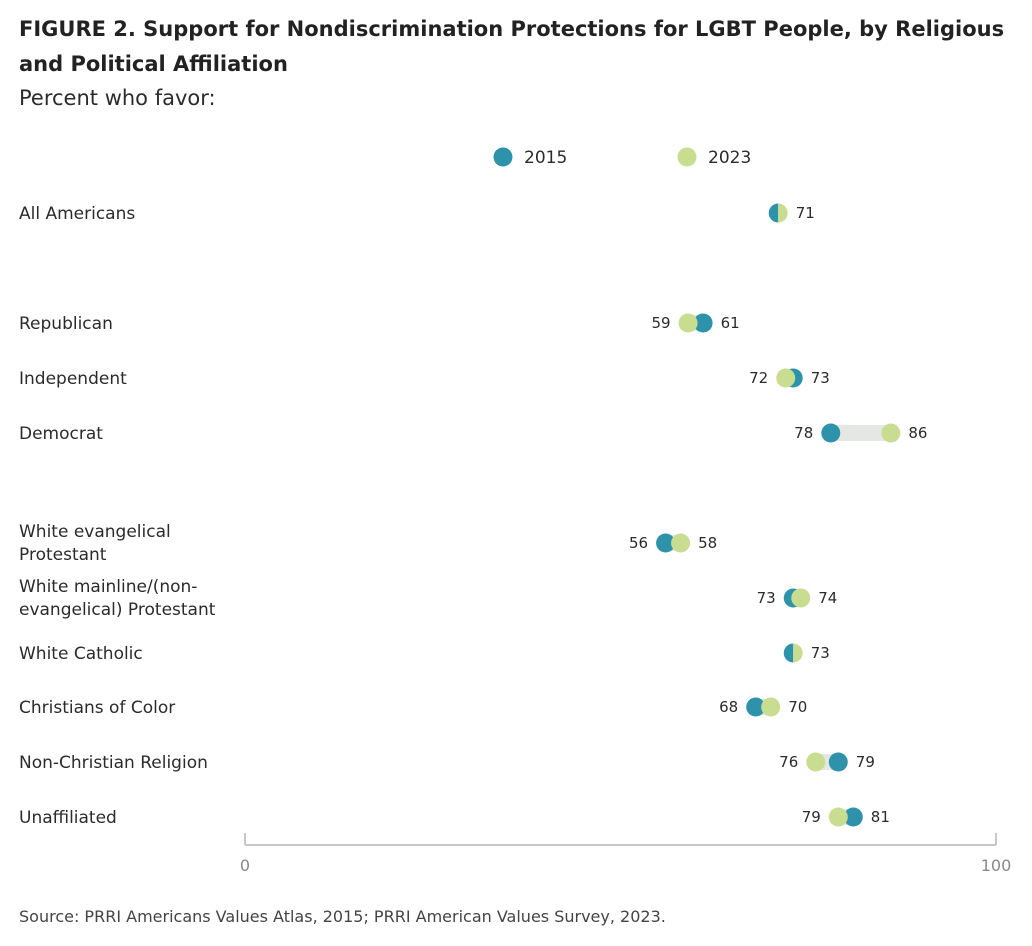  Describe the element at coordinates (687, 157) in the screenshot. I see `legend-marker-2023` at that location.